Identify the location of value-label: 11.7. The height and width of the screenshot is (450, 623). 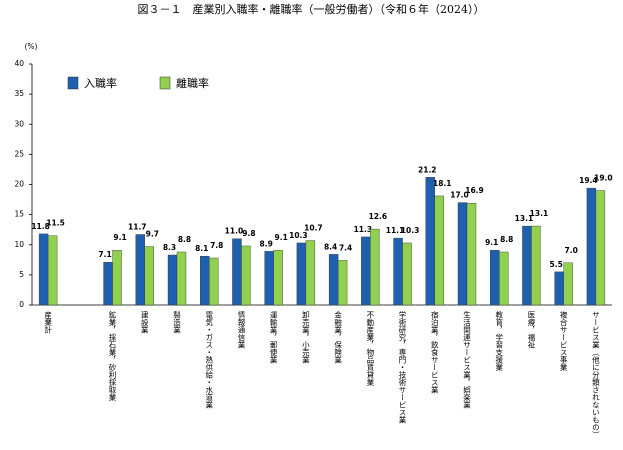
(137, 227).